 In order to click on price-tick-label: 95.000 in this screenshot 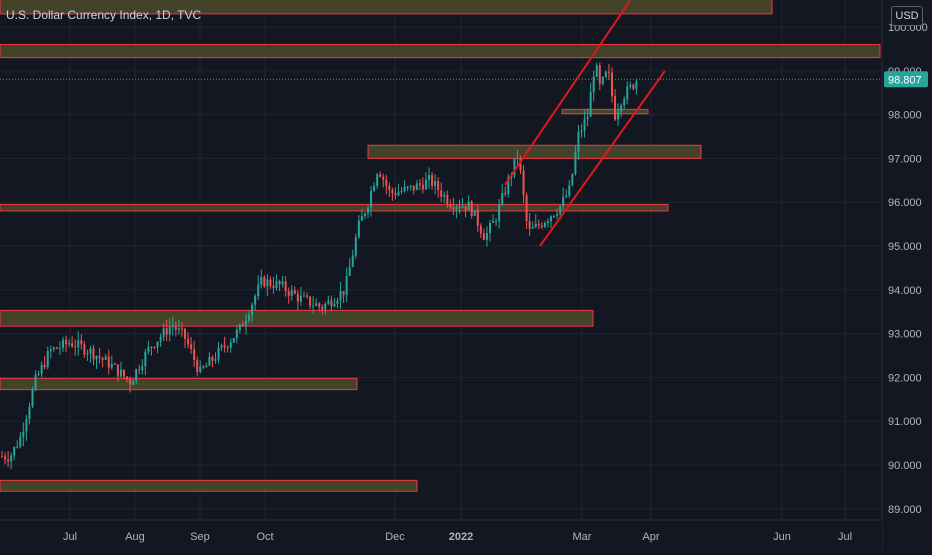, I will do `click(905, 247)`.